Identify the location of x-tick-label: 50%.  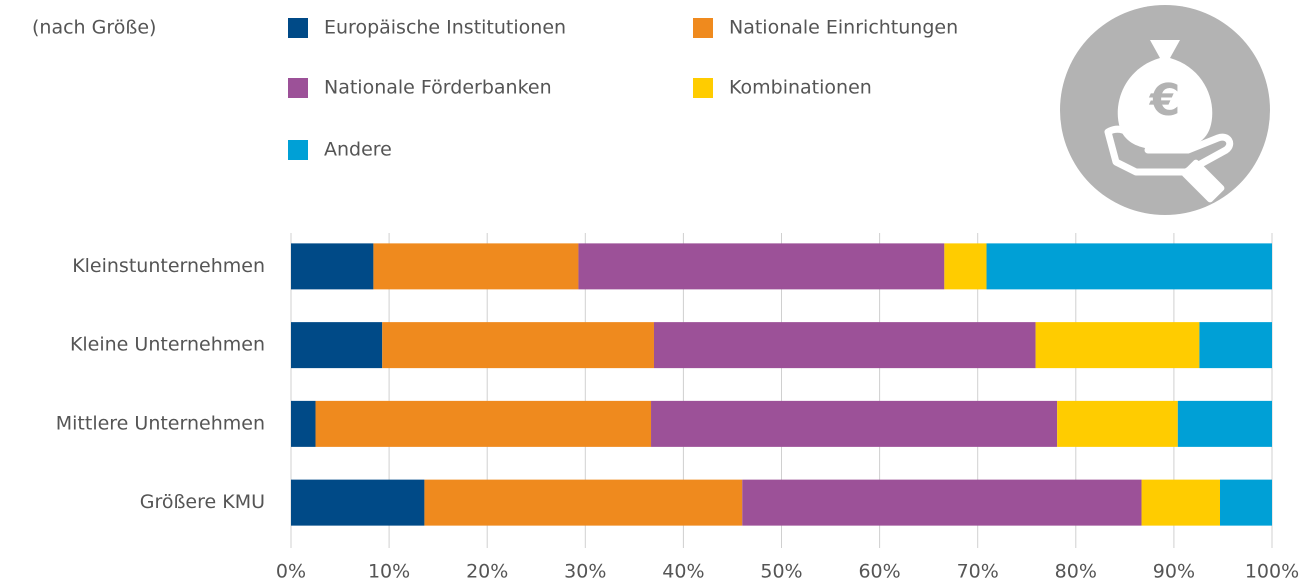
(781, 572).